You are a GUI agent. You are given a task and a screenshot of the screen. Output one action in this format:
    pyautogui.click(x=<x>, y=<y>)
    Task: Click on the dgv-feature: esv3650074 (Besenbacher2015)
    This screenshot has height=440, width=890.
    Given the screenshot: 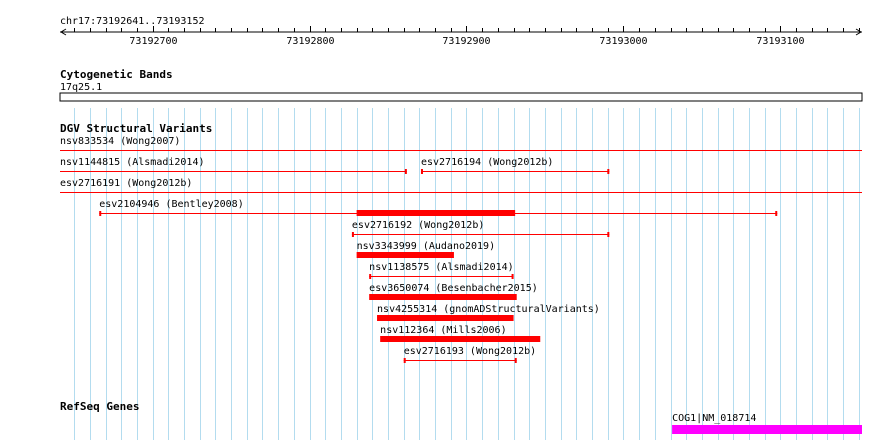 What is the action you would take?
    pyautogui.click(x=453, y=291)
    